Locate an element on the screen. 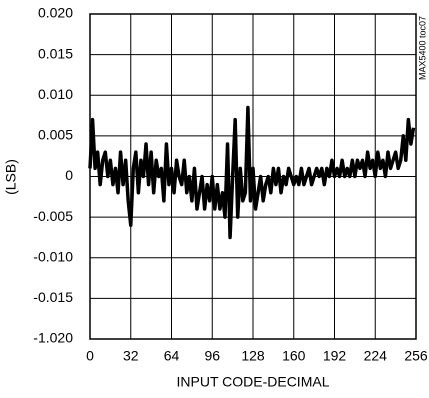 This screenshot has width=429, height=398. x-tick-label: 224 is located at coordinates (376, 356).